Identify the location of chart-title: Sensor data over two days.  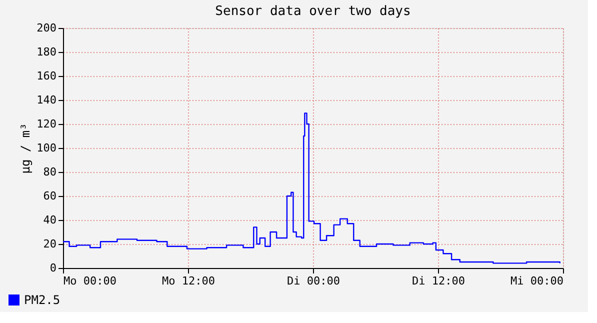
(313, 11).